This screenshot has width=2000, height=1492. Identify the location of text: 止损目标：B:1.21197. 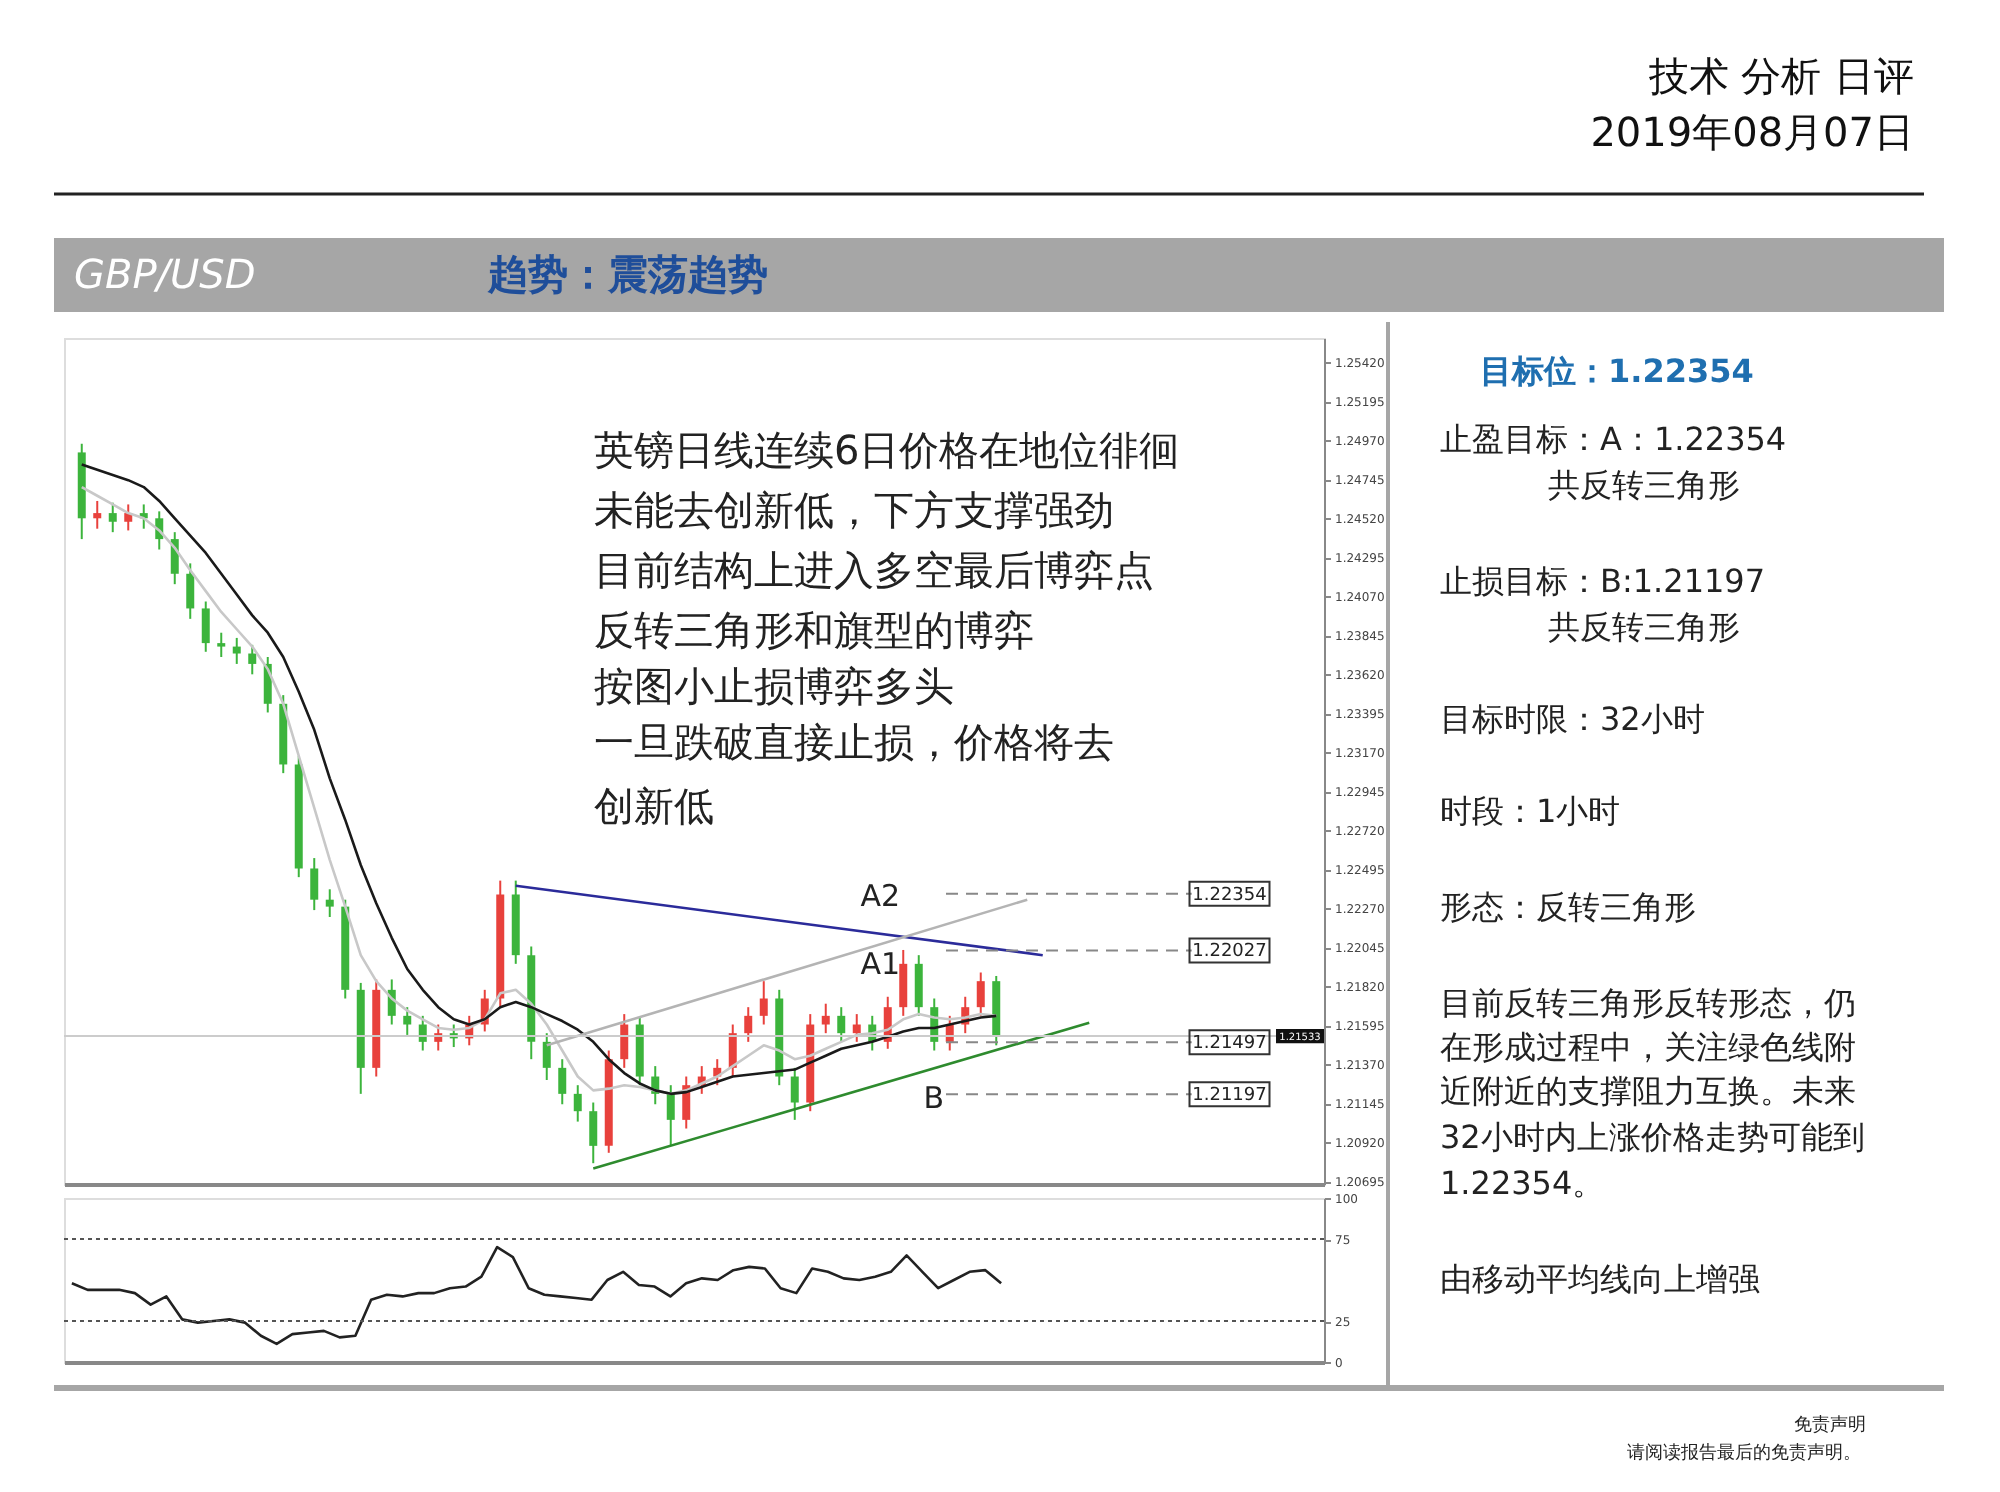
(1603, 581).